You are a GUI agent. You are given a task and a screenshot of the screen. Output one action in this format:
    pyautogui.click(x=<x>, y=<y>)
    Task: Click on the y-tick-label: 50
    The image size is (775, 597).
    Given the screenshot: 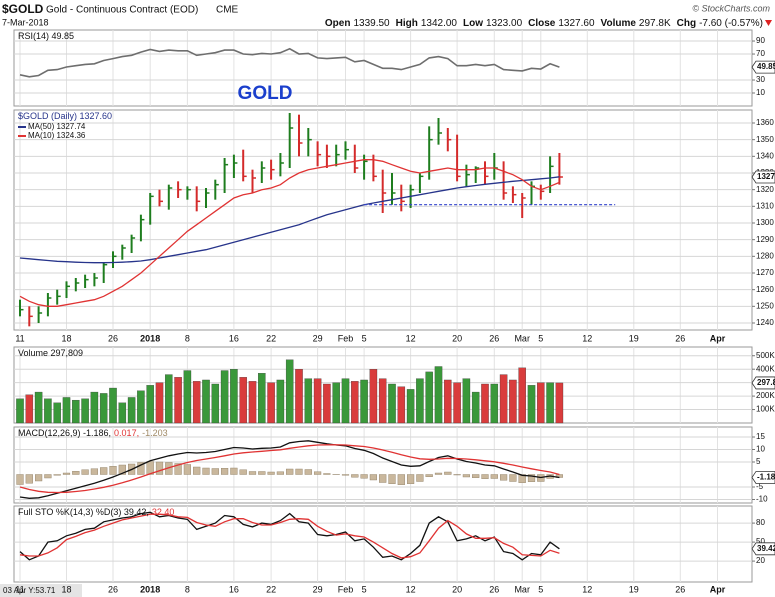 What is the action you would take?
    pyautogui.click(x=760, y=541)
    